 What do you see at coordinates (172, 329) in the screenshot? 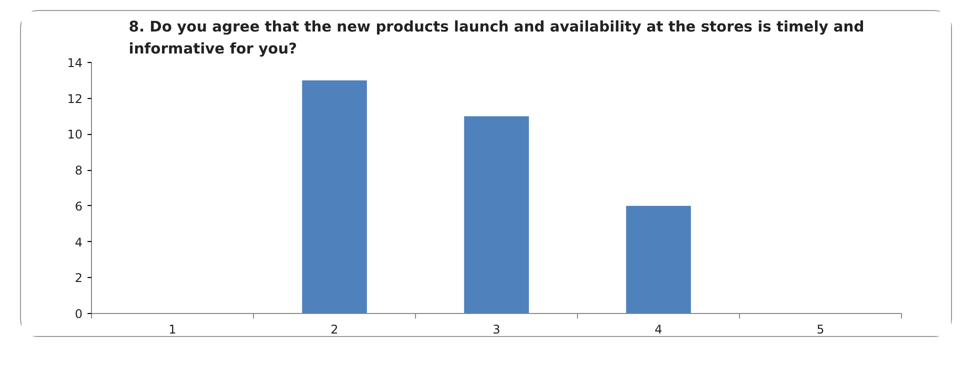
I see `x-tick-label: 1` at bounding box center [172, 329].